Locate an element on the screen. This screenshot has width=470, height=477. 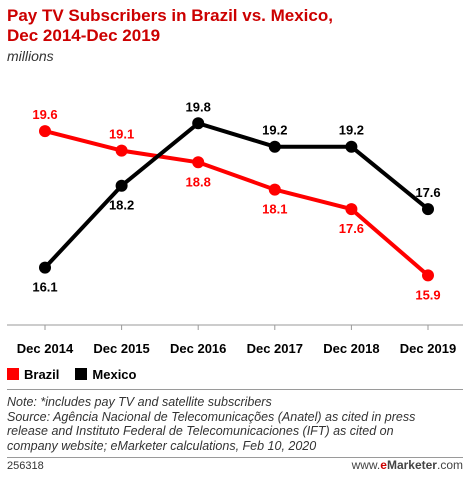
x-tick-label: Dec 2015 is located at coordinates (121, 348).